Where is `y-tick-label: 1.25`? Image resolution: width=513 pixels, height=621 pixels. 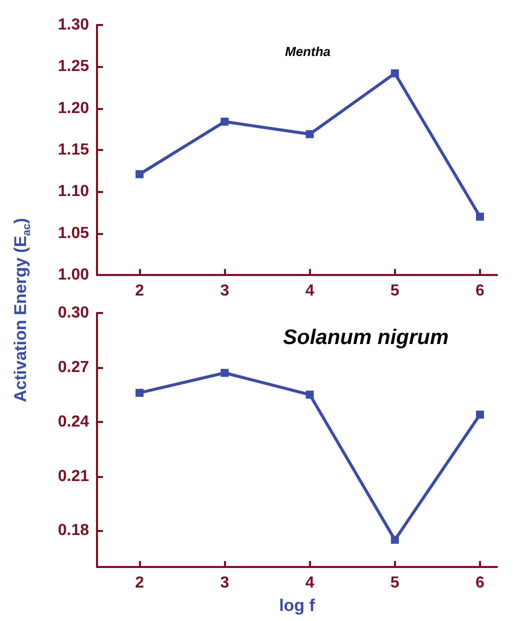
y-tick-label: 1.25 is located at coordinates (74, 67).